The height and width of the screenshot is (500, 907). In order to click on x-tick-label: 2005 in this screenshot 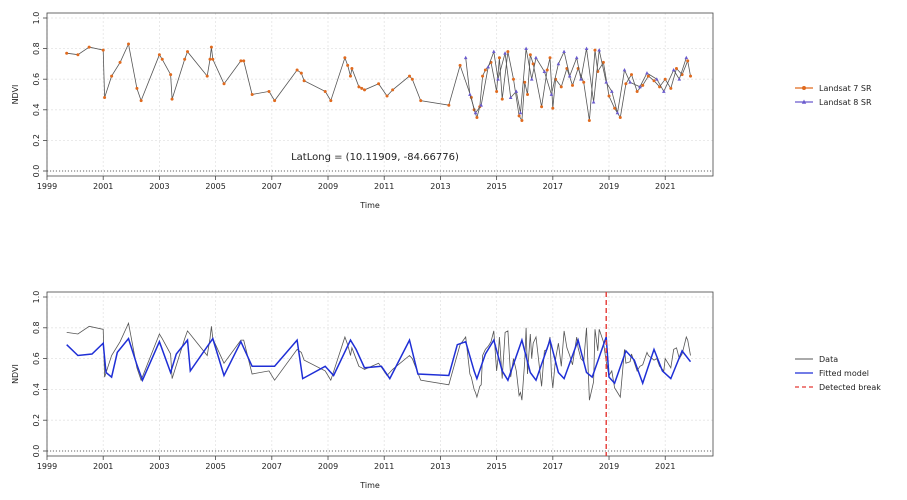, I will do `click(215, 466)`.